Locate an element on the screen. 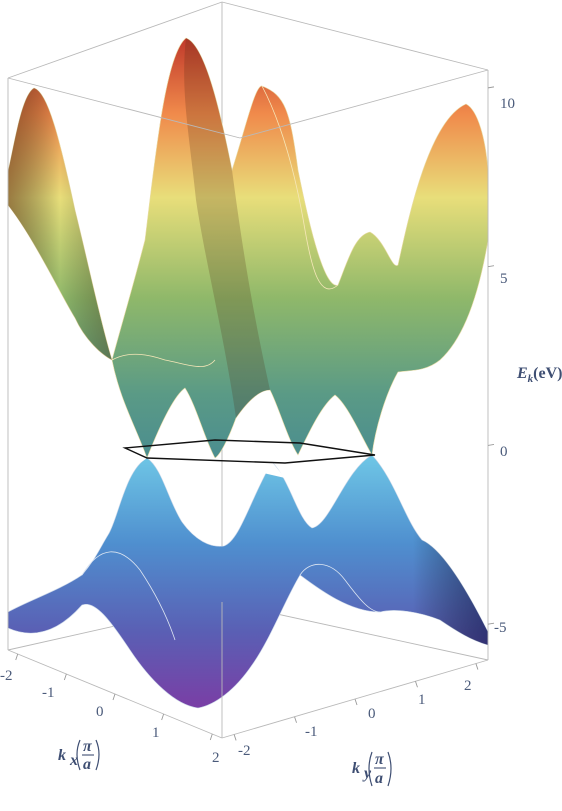 The image size is (562, 811). z-tick-label: -5 is located at coordinates (500, 628).